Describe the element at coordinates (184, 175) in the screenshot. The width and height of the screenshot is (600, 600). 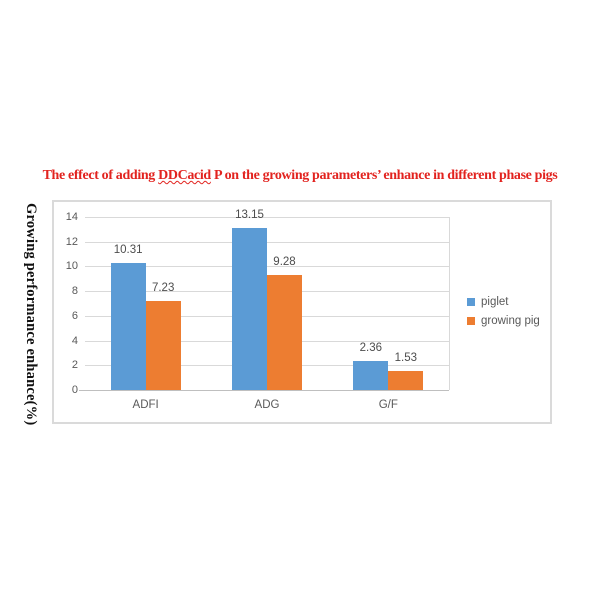
I see `title-misspelled-word: DDCacid` at that location.